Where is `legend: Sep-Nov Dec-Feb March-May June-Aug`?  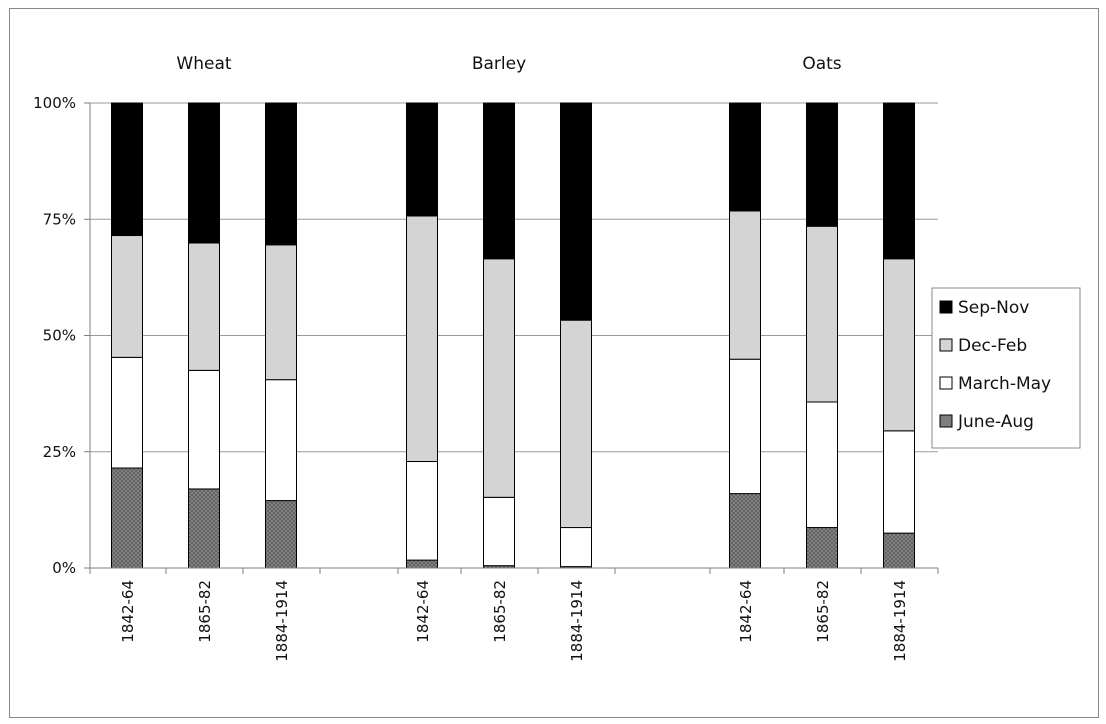 legend: Sep-Nov Dec-Feb March-May June-Aug is located at coordinates (1006, 368).